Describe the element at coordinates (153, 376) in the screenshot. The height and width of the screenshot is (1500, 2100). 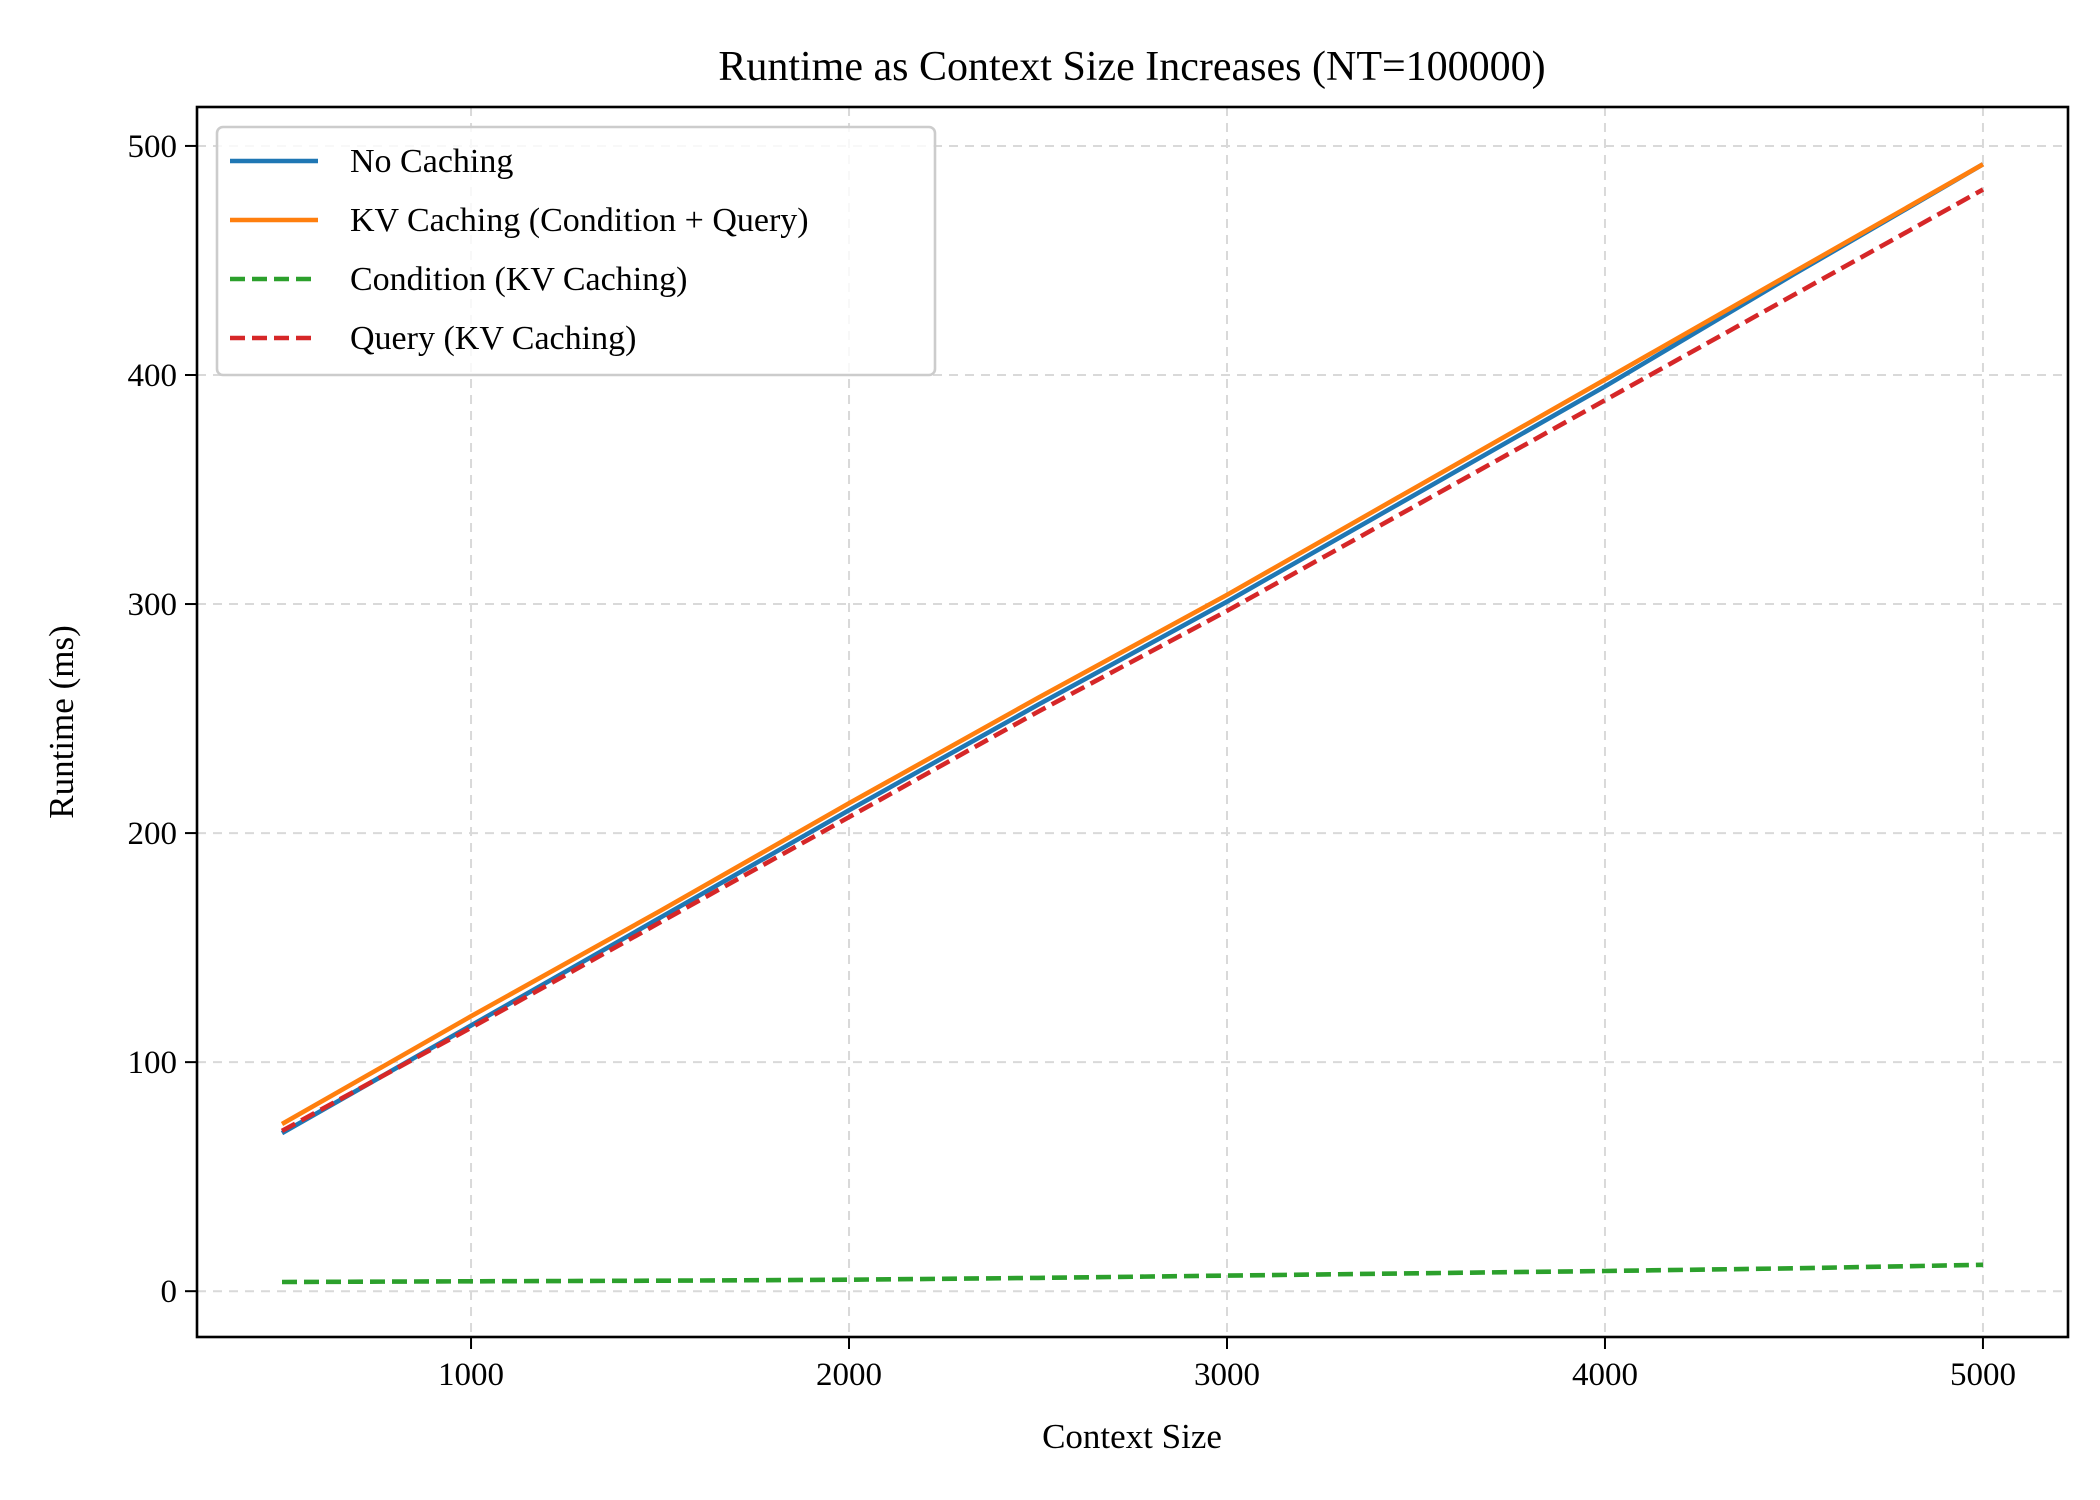
I see `y-tick-label: 400` at that location.